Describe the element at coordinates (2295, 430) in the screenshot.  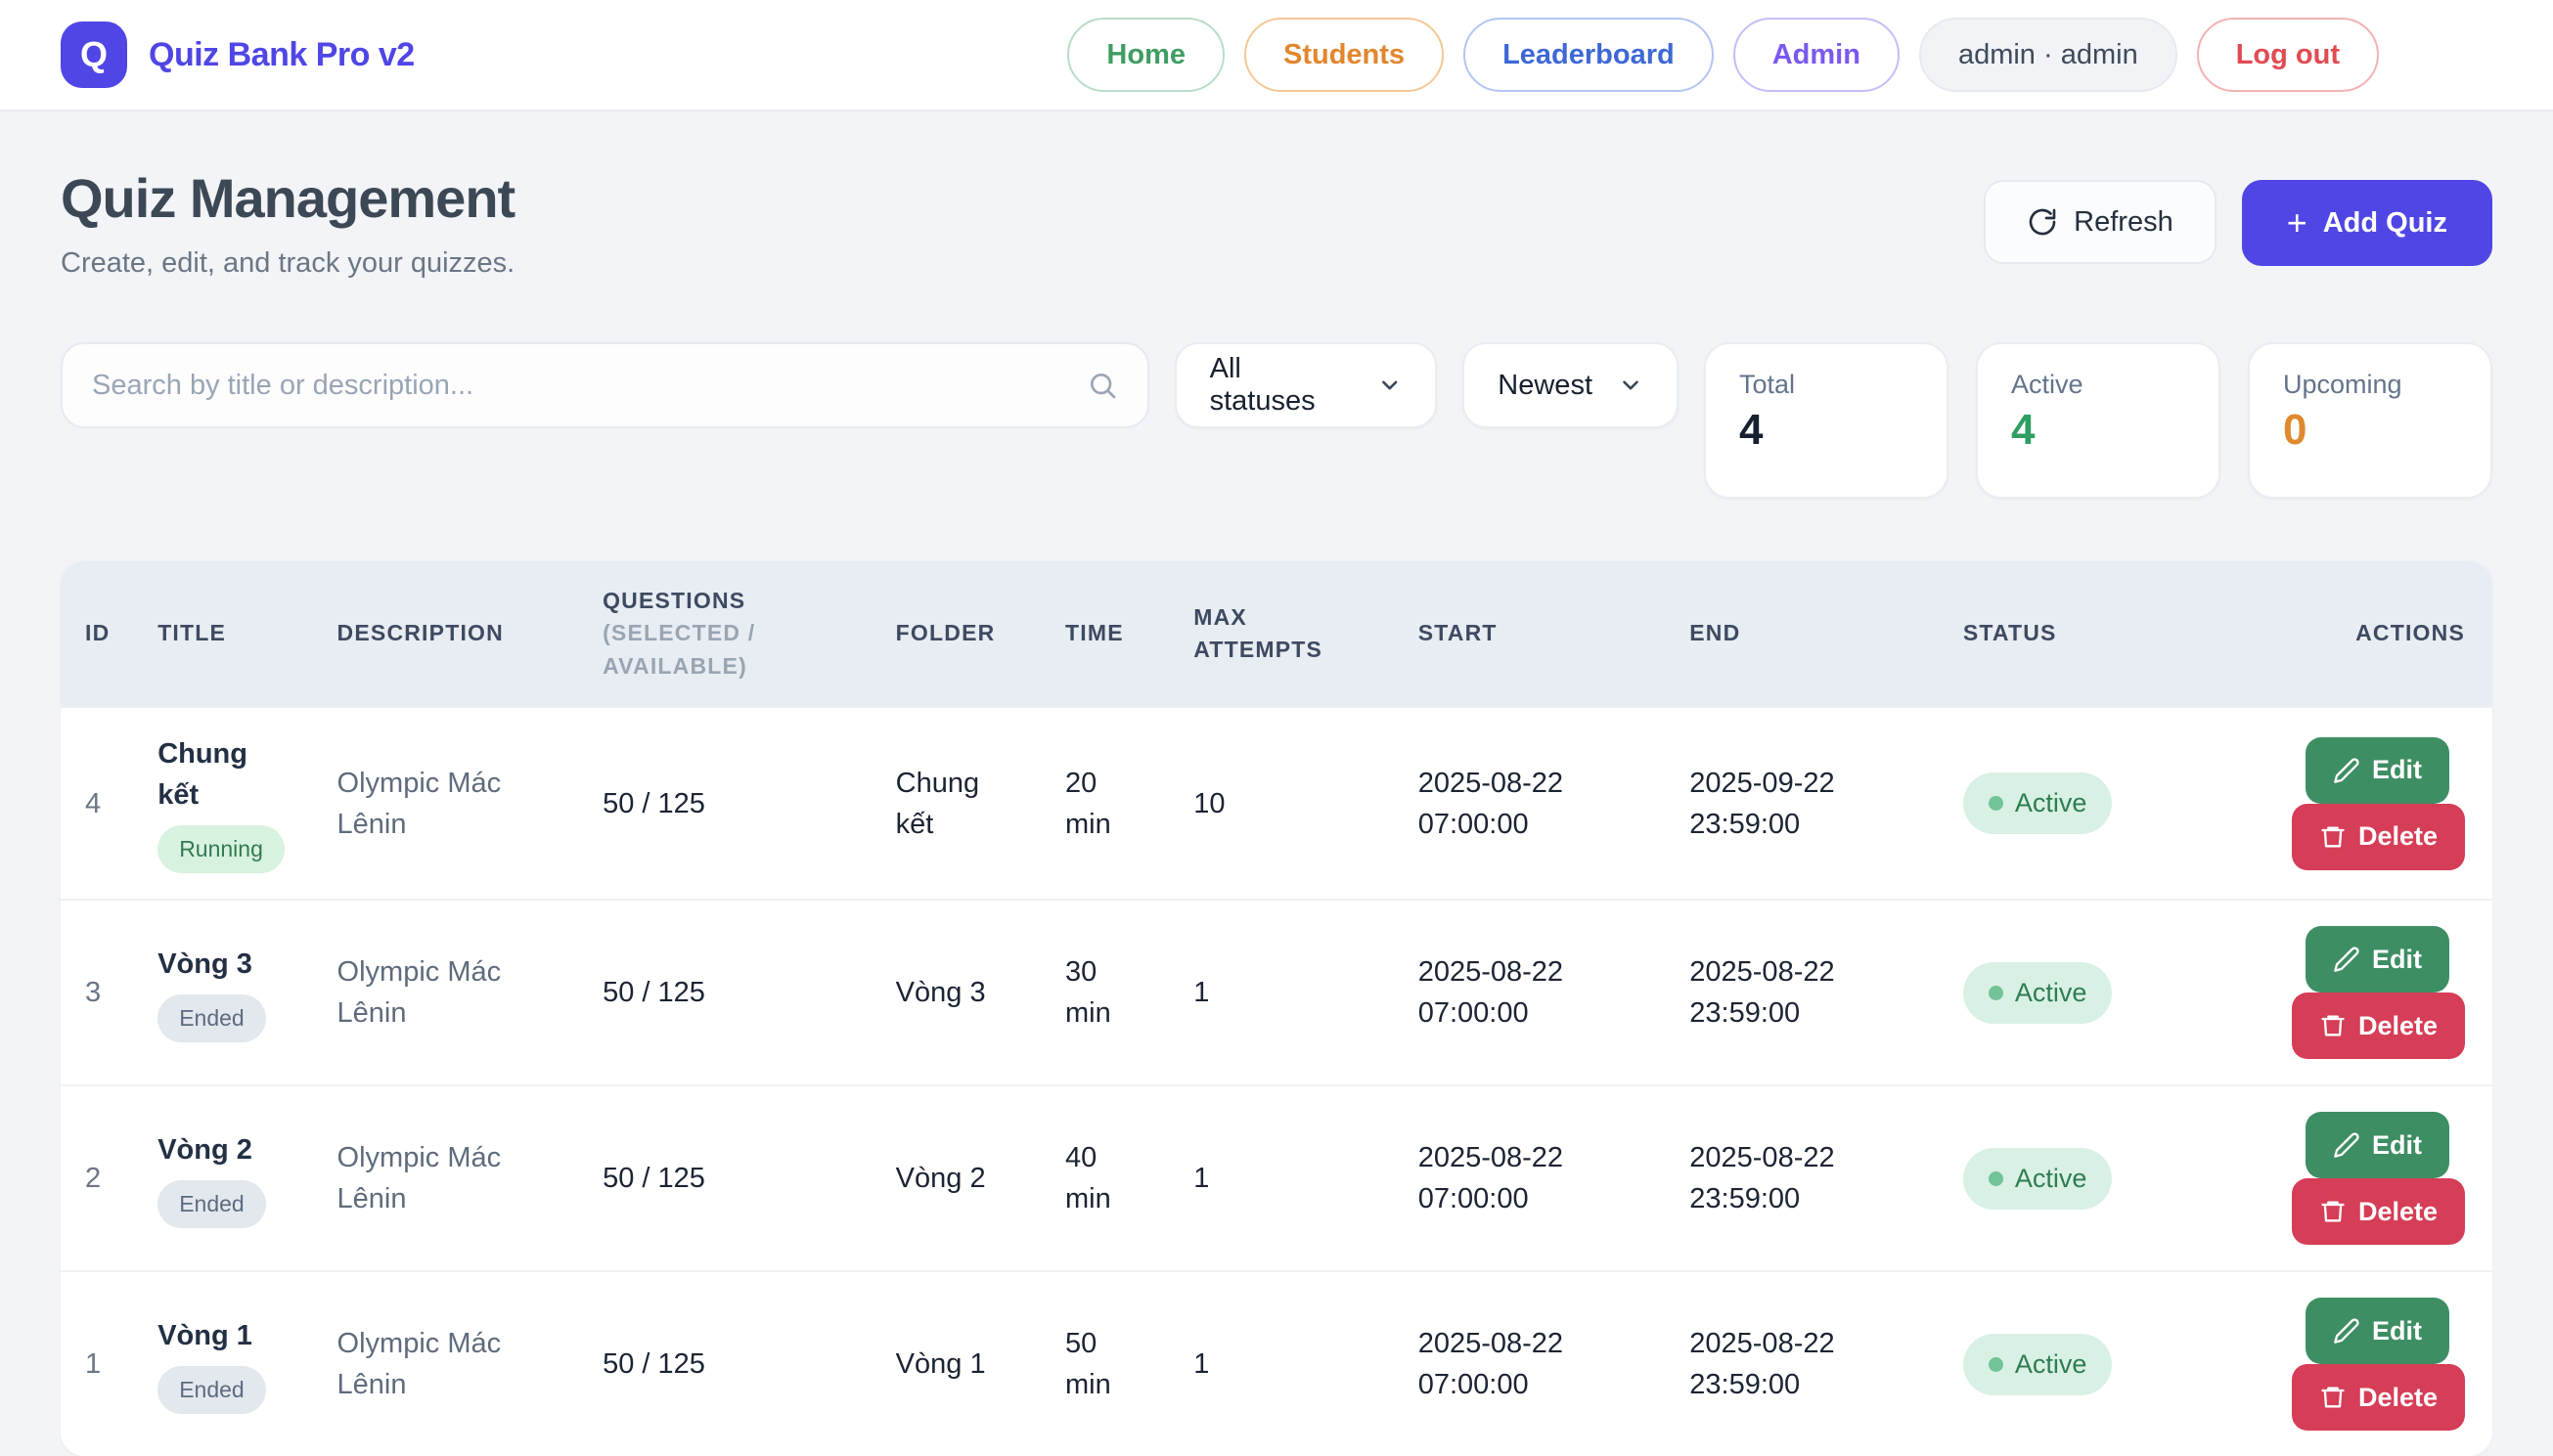
I see `stat-value: 0` at that location.